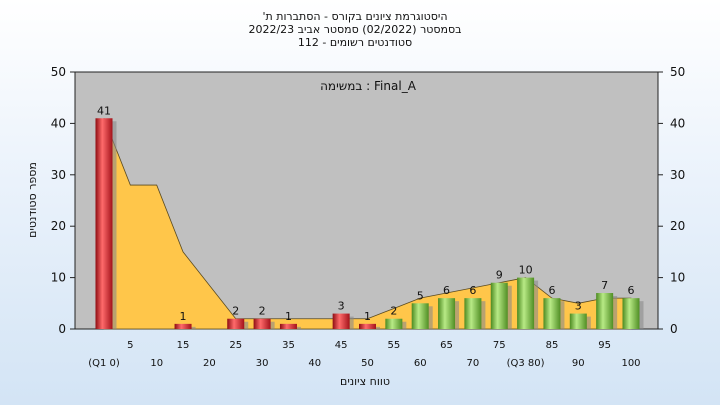  I want to click on y-tick-label-right: 0, so click(674, 329).